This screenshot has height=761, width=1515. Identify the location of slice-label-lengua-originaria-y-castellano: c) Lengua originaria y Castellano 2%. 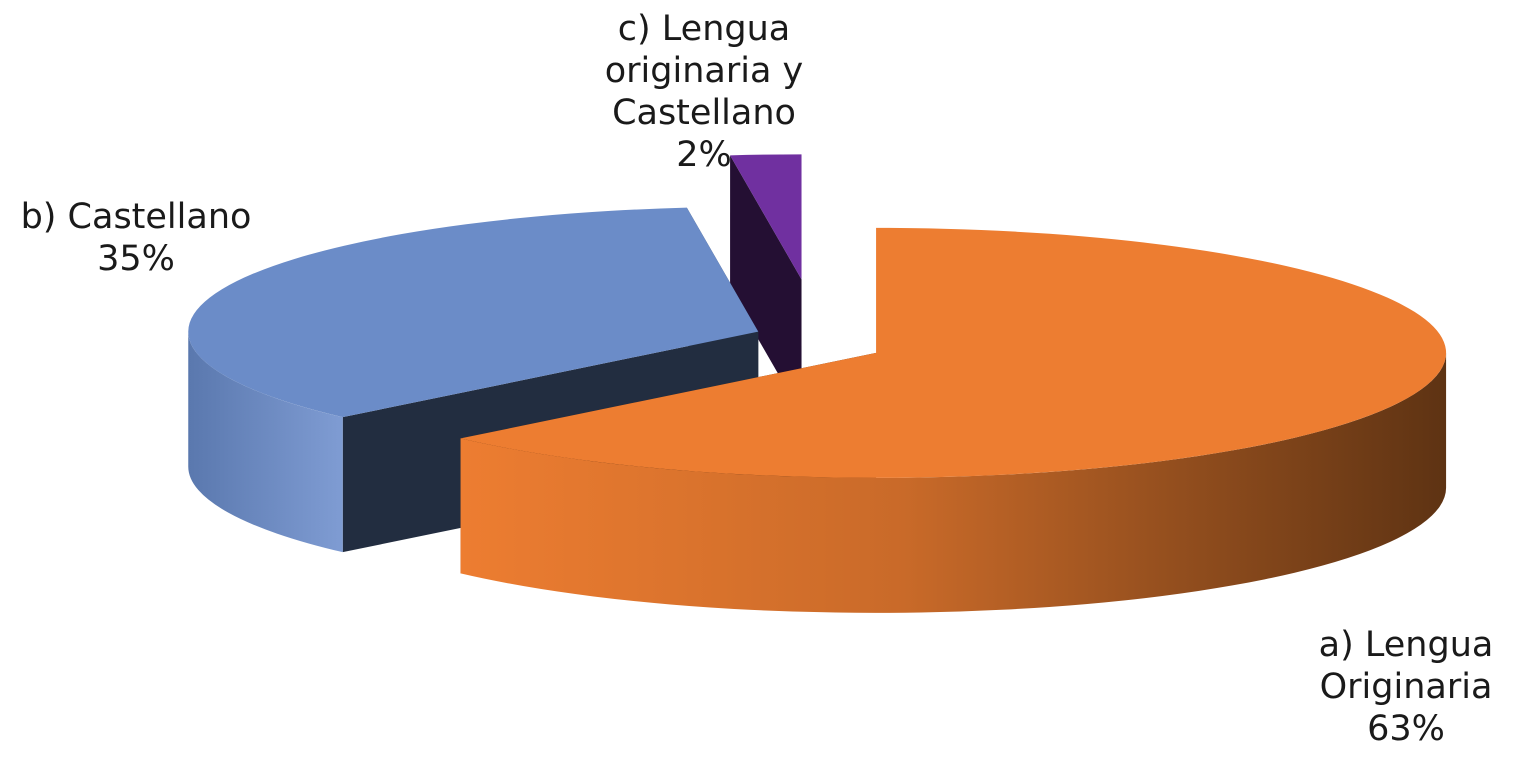
(704, 92).